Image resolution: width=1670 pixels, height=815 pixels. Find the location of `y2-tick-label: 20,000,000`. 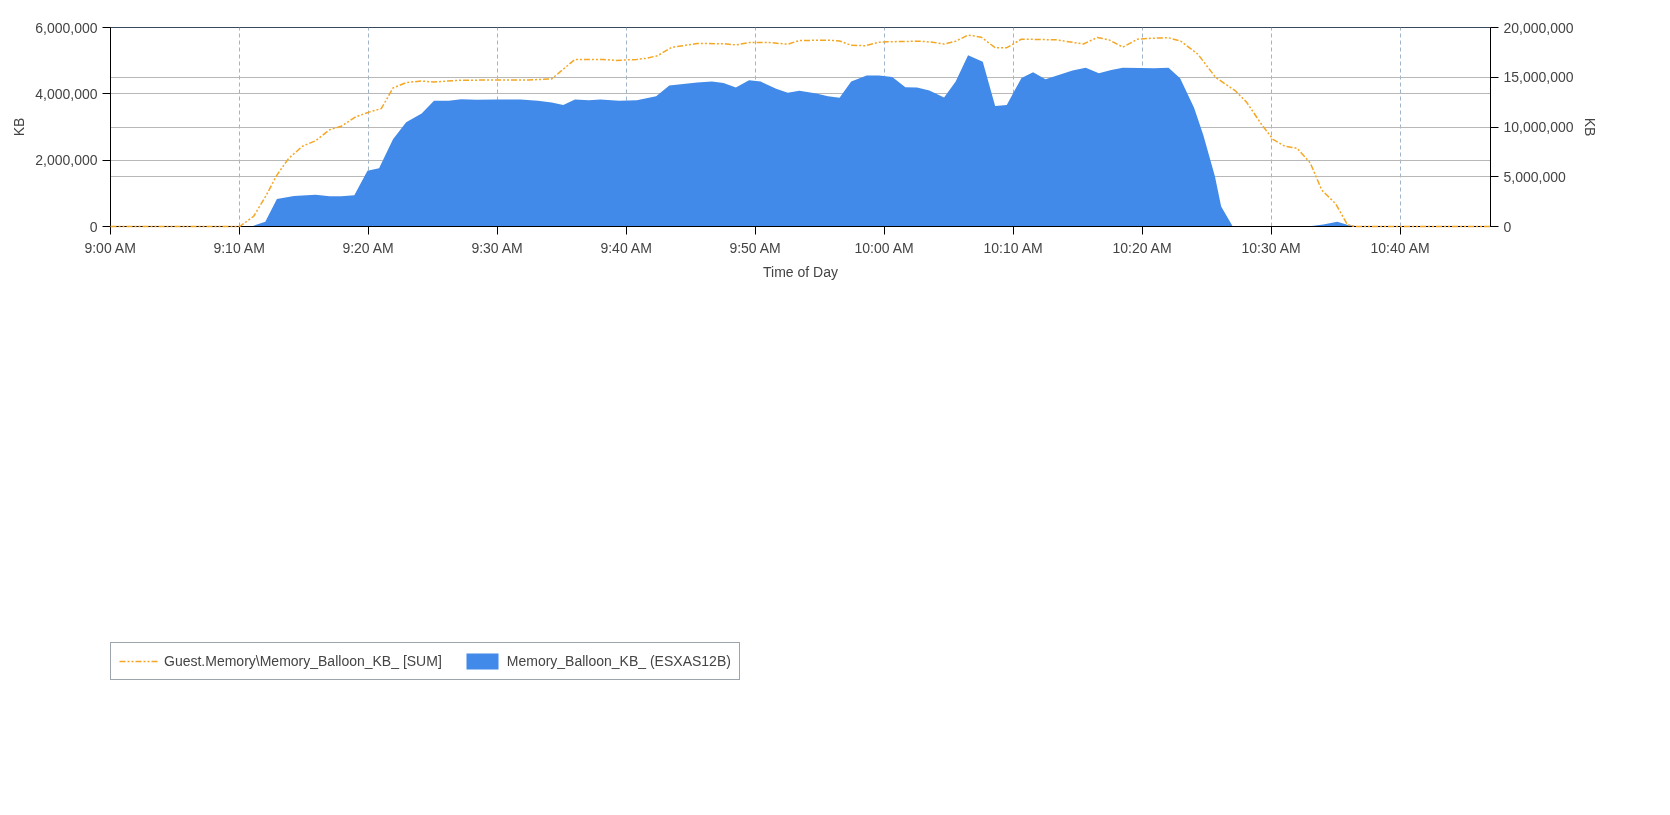

y2-tick-label: 20,000,000 is located at coordinates (1538, 27).